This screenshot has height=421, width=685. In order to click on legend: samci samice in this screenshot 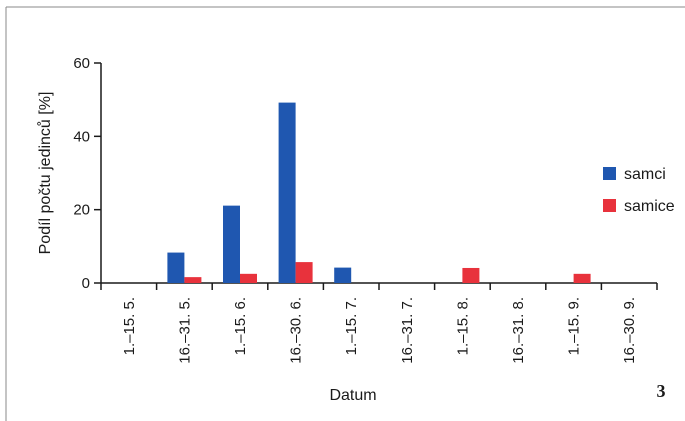, I will do `click(639, 190)`.